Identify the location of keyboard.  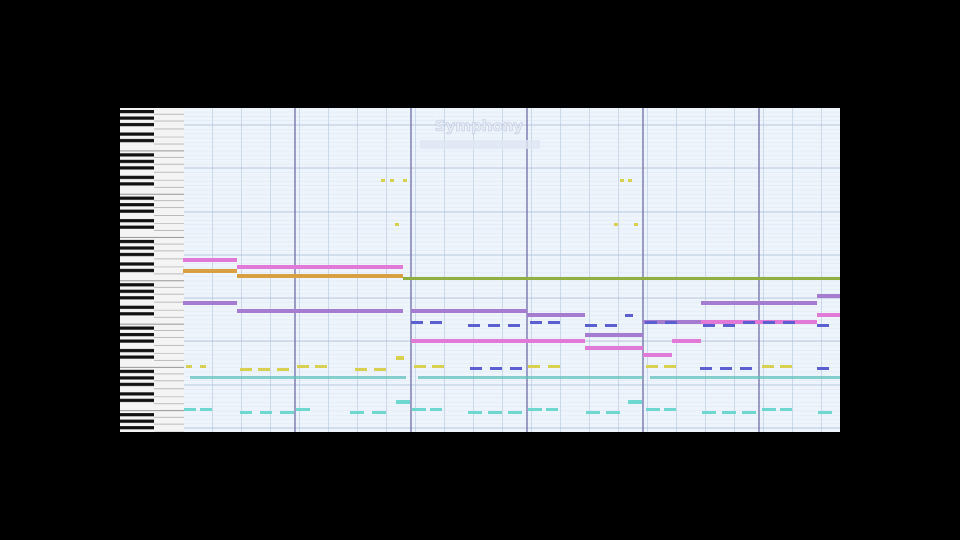
(152, 270).